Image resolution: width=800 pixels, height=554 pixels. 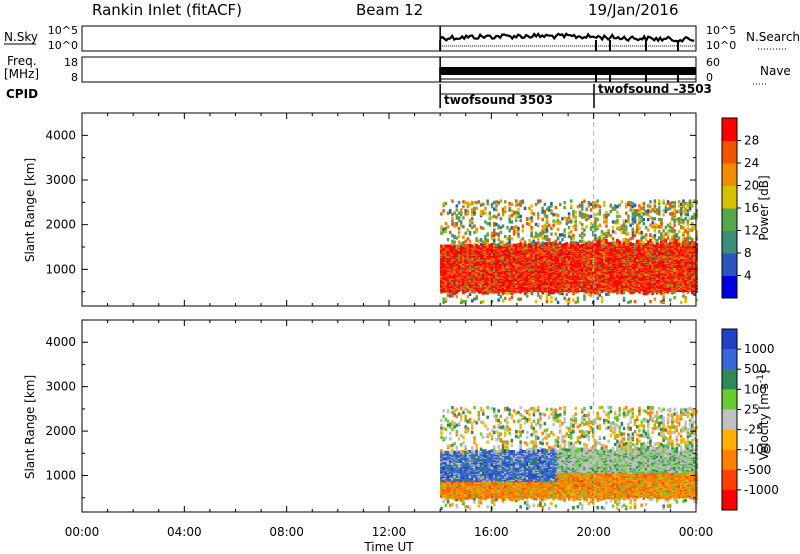 What do you see at coordinates (74, 77) in the screenshot?
I see `freq-tick-bottom: 8` at bounding box center [74, 77].